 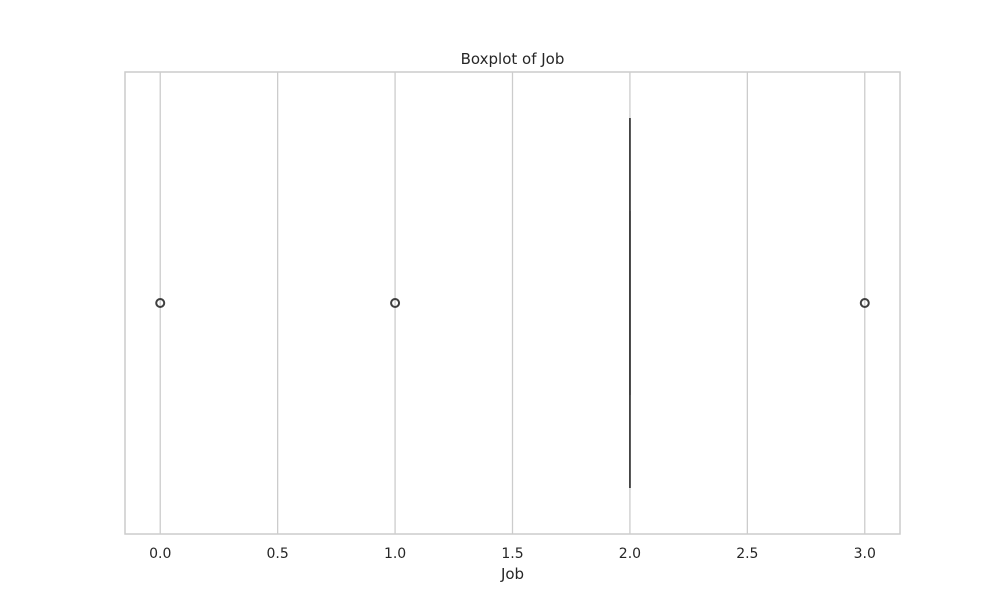 What do you see at coordinates (512, 574) in the screenshot?
I see `x-axis-label: Job` at bounding box center [512, 574].